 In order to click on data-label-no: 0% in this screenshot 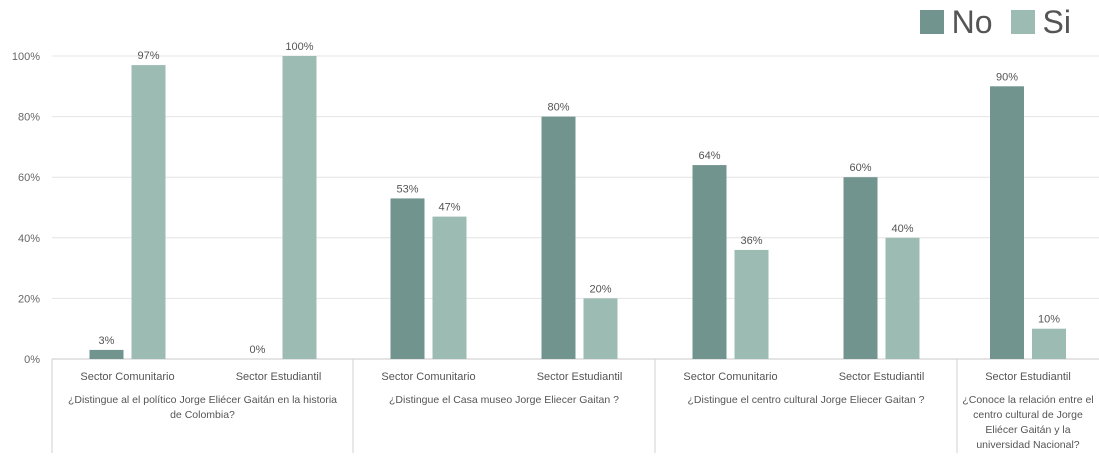, I will do `click(258, 350)`.